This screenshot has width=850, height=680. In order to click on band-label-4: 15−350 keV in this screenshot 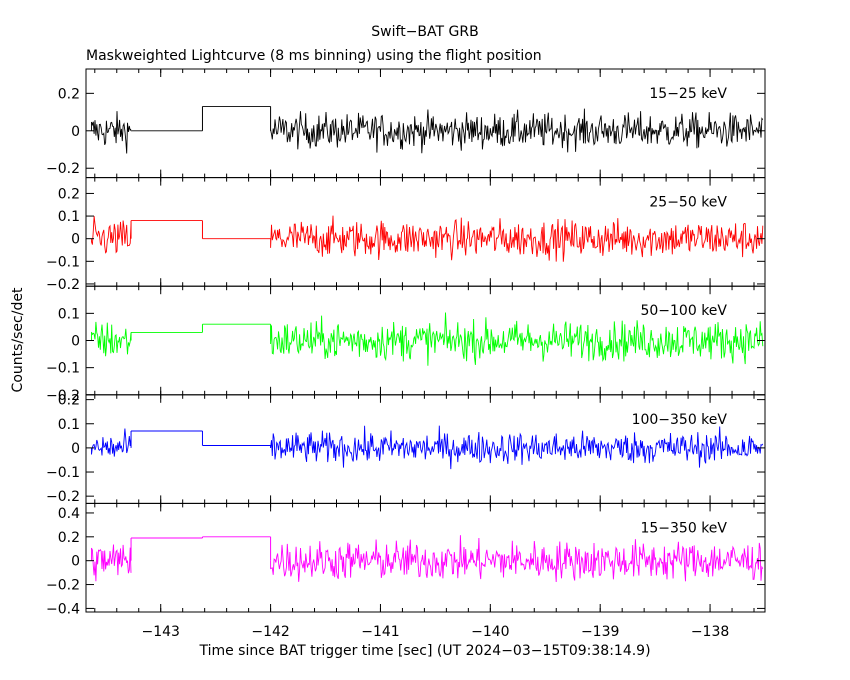, I will do `click(683, 528)`.